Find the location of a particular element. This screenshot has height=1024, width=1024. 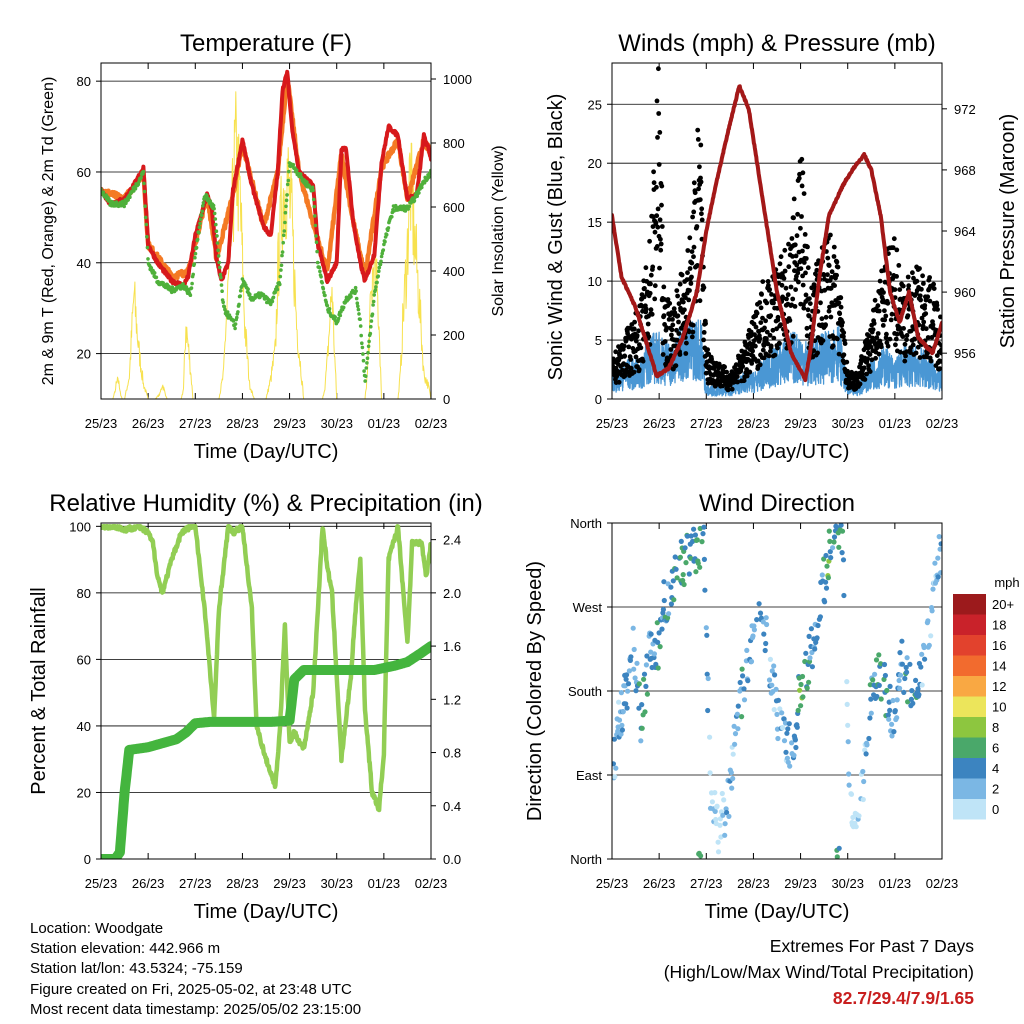

x-tick-label: 27/23 is located at coordinates (706, 883).